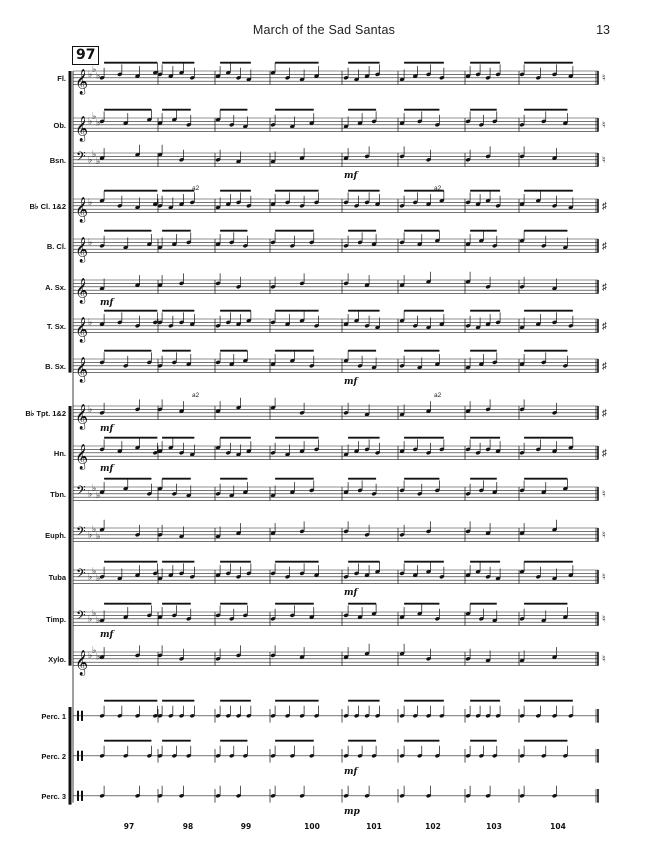  I want to click on staff-3: 𝄢 ♭♭♭ ♮, so click(339, 155).